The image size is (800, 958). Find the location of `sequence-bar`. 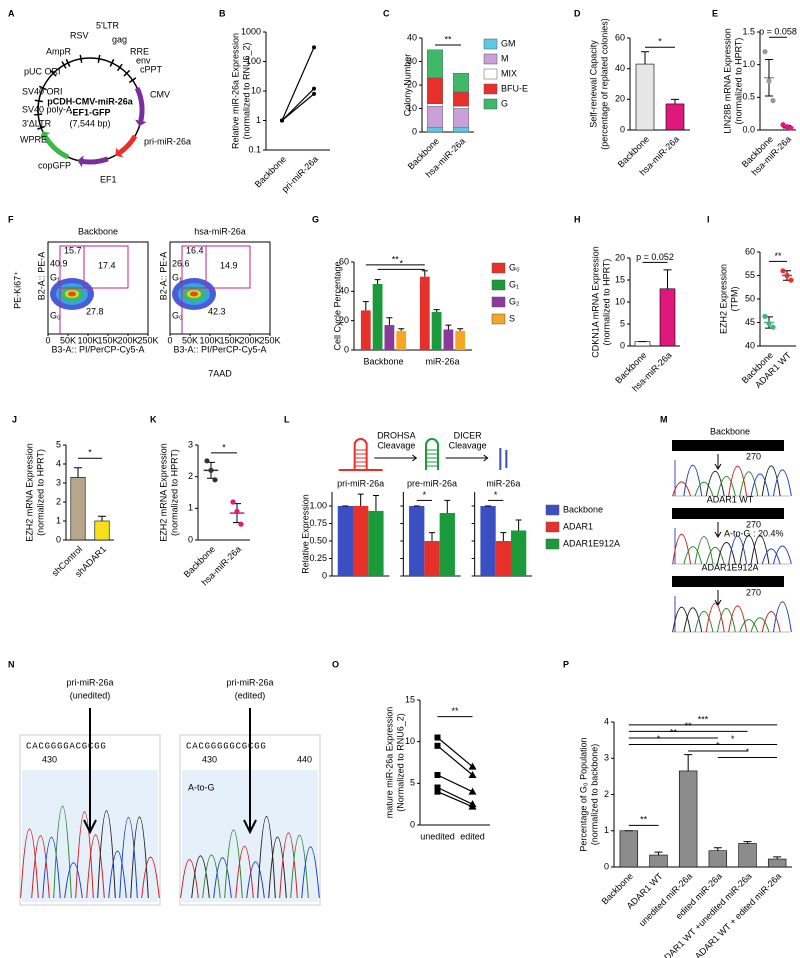

sequence-bar is located at coordinates (728, 445).